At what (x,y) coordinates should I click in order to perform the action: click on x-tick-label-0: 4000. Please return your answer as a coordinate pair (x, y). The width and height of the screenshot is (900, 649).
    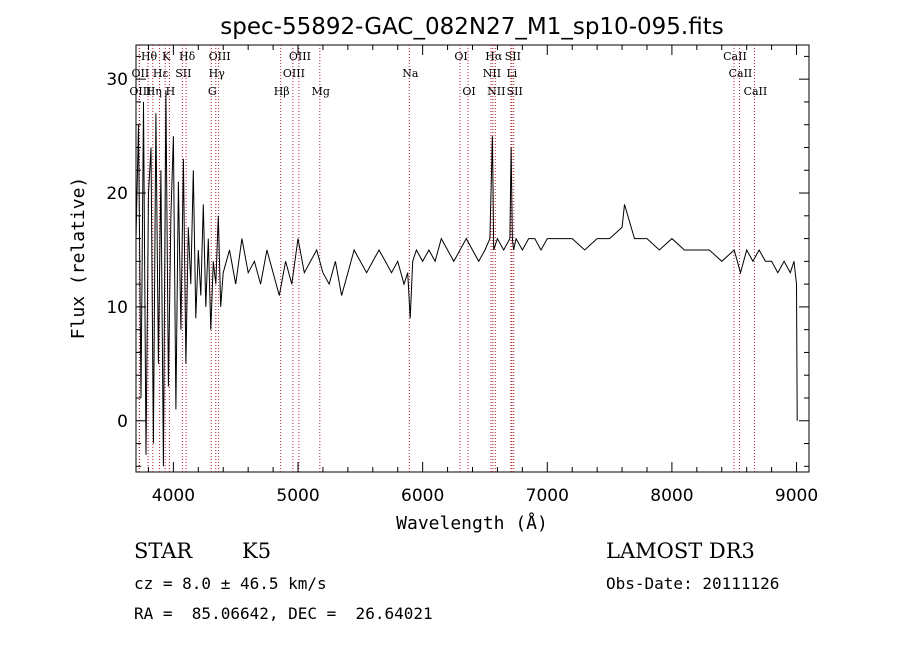
    Looking at the image, I should click on (173, 496).